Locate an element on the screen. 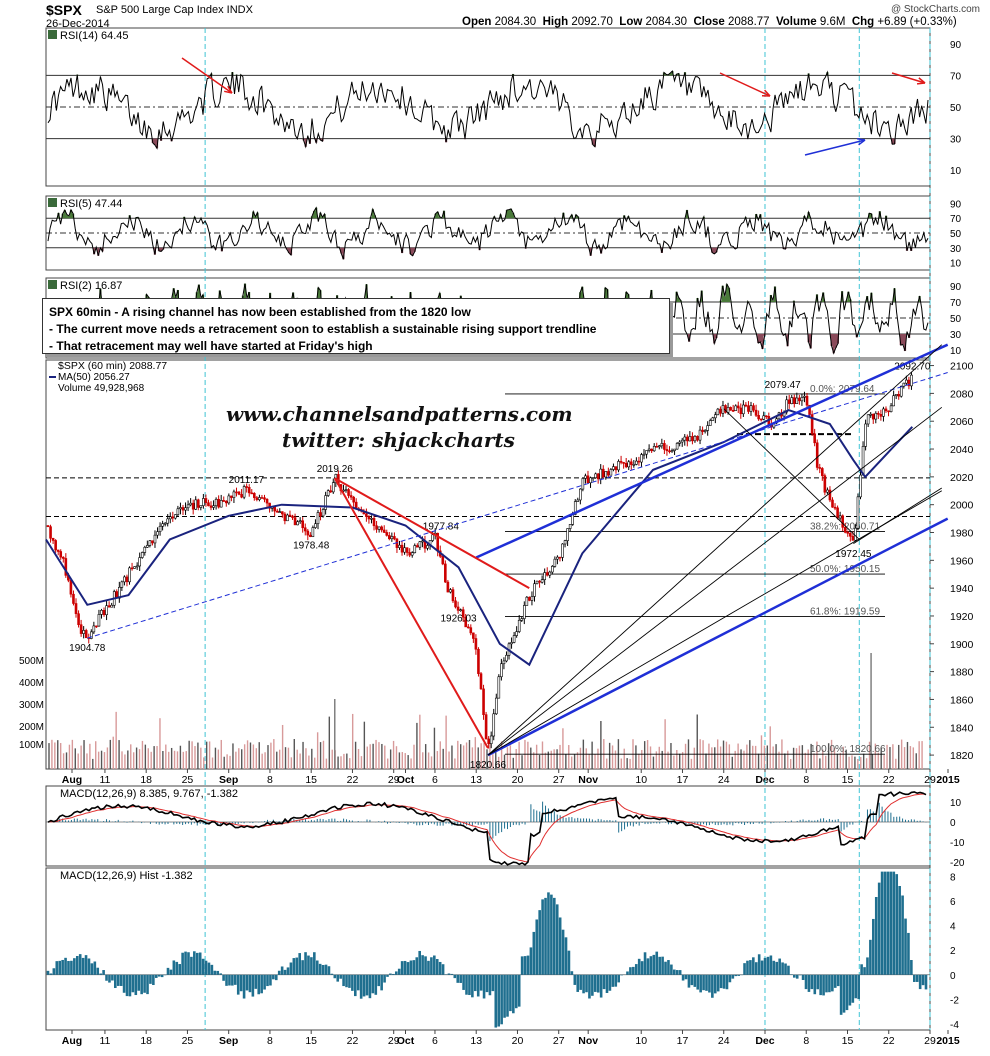 The height and width of the screenshot is (1056, 990). fib-label: 100.0%: 1820.66 is located at coordinates (848, 749).